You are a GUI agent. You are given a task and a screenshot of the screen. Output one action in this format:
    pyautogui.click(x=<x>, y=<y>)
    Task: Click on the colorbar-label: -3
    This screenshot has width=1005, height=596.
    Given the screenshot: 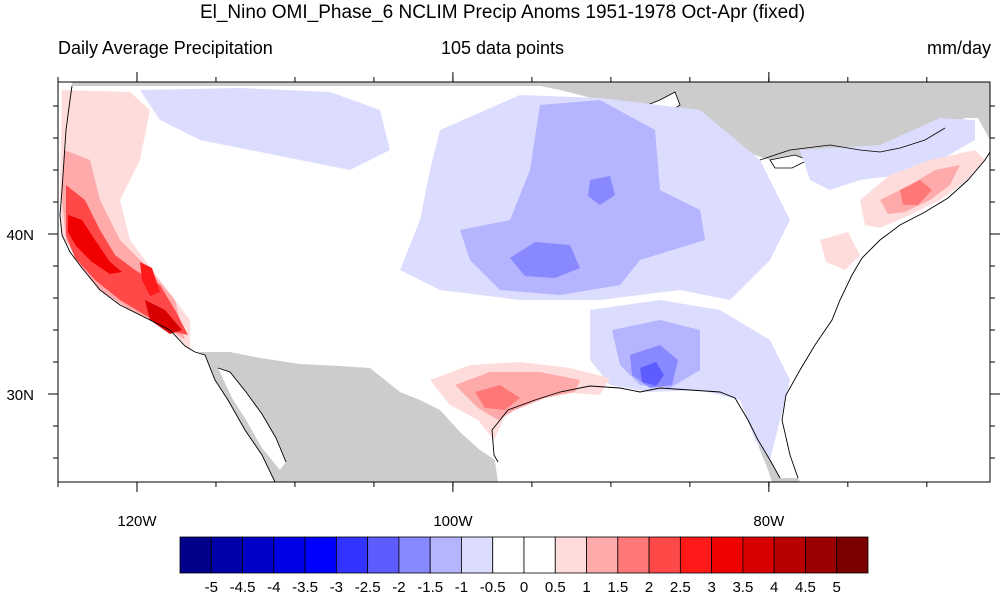 What is the action you would take?
    pyautogui.click(x=336, y=587)
    